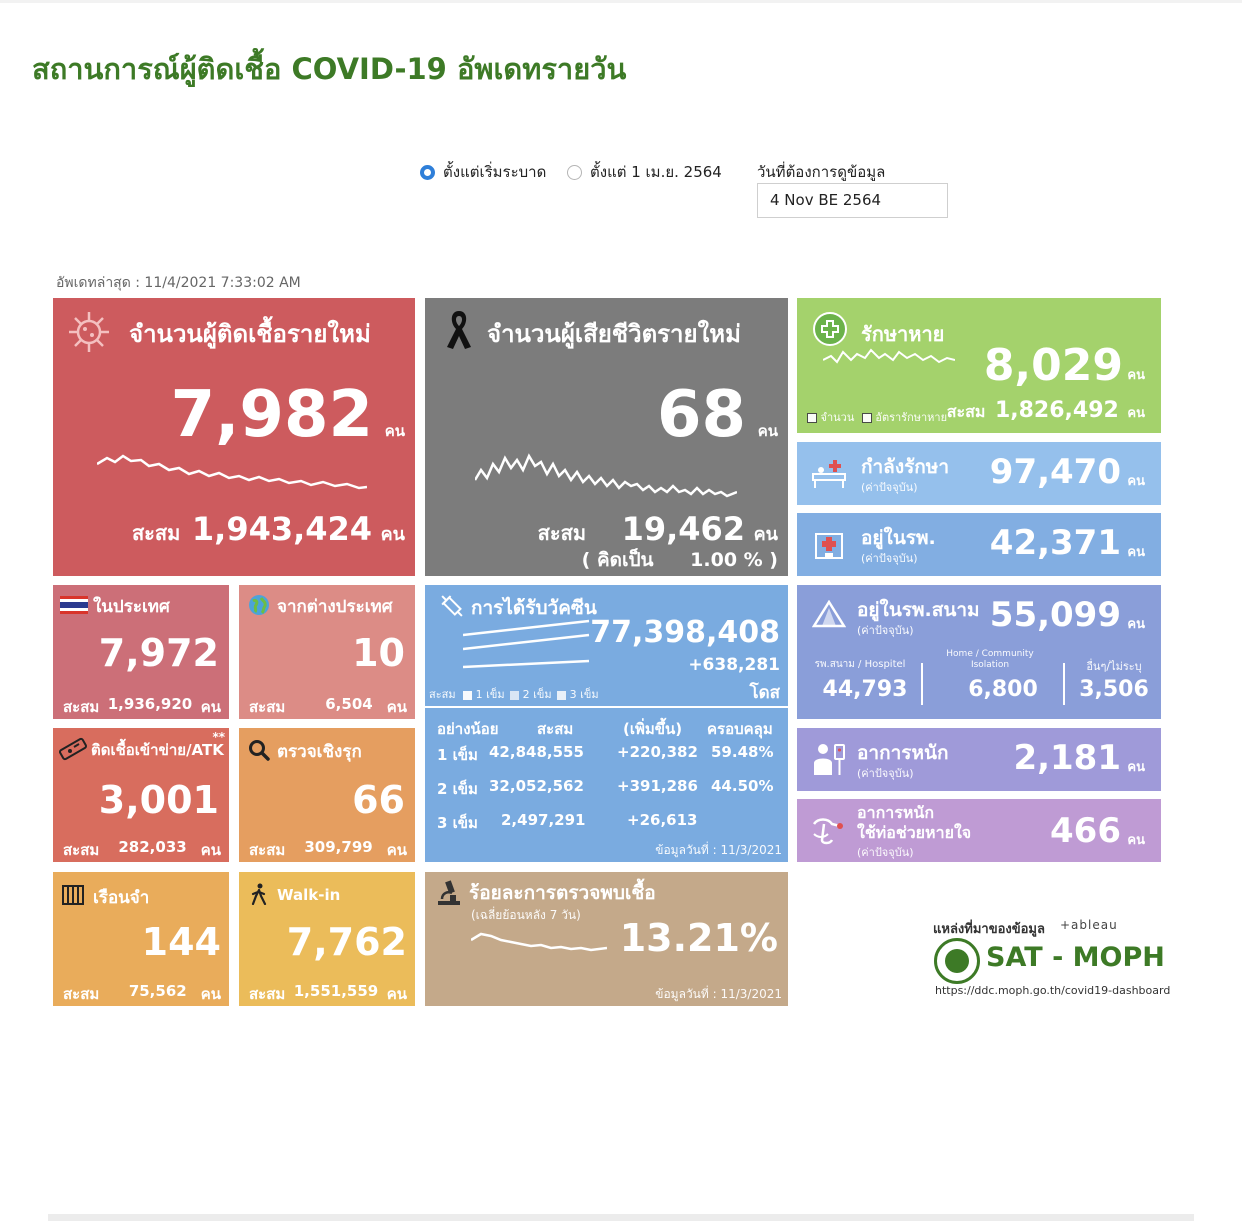 The width and height of the screenshot is (1242, 1221). What do you see at coordinates (742, 752) in the screenshot?
I see `vaccine-row1-cov: 59.48%` at bounding box center [742, 752].